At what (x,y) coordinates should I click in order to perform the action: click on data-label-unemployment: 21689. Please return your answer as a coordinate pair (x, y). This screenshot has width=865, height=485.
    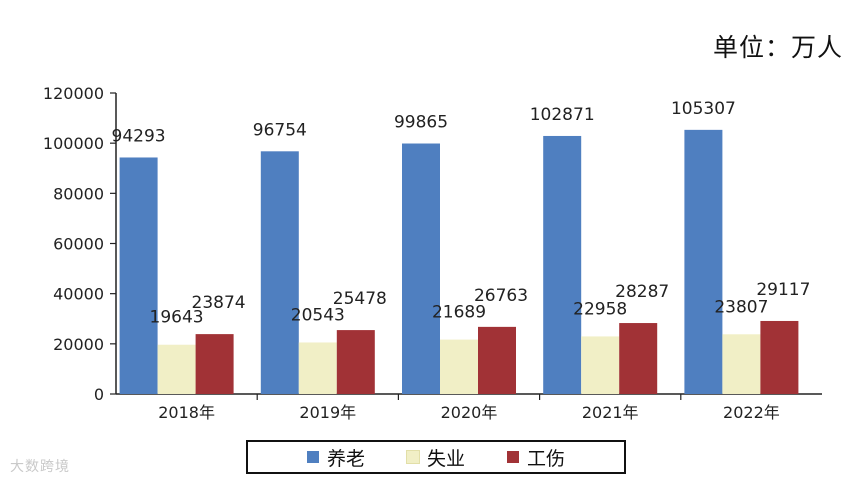
    Looking at the image, I should click on (459, 313).